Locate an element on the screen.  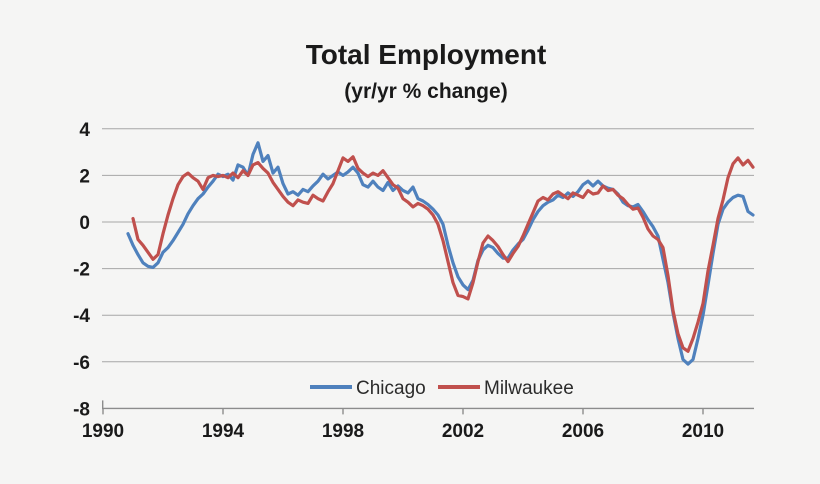
legend-item-chicago: Chicago is located at coordinates (368, 388).